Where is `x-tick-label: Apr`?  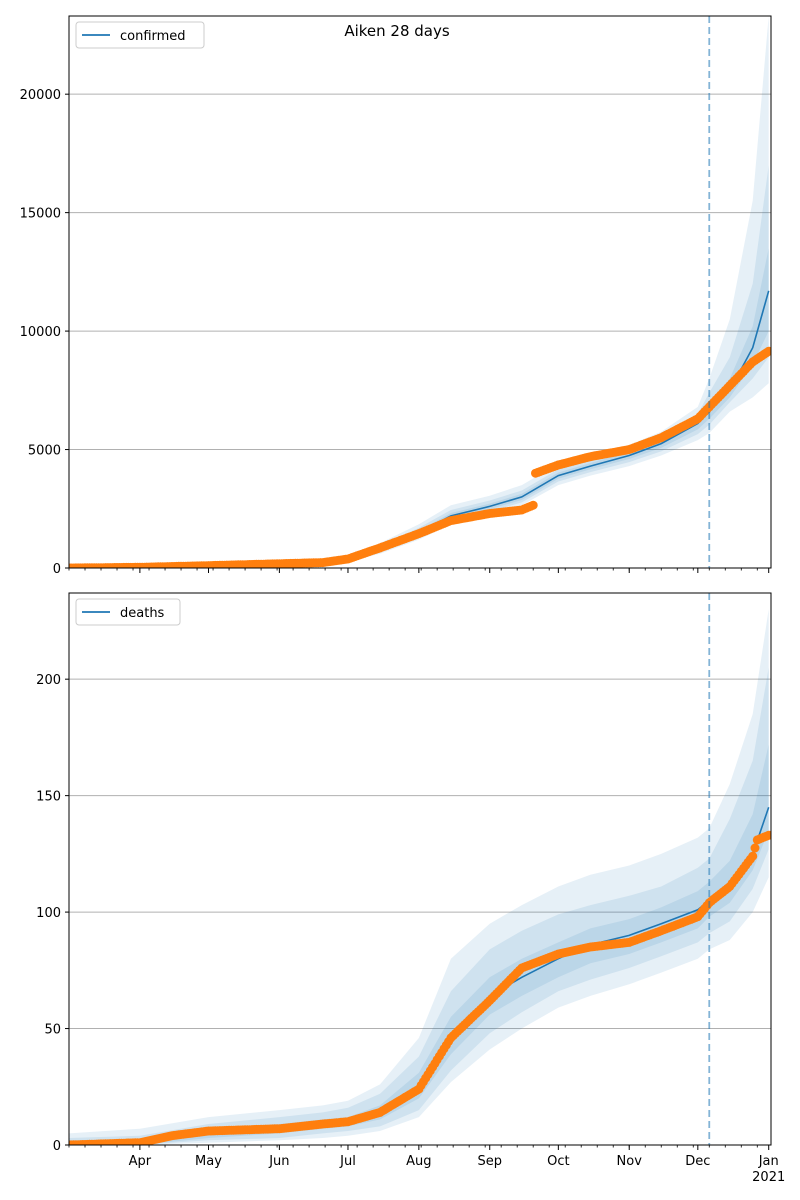
x-tick-label: Apr is located at coordinates (140, 1161).